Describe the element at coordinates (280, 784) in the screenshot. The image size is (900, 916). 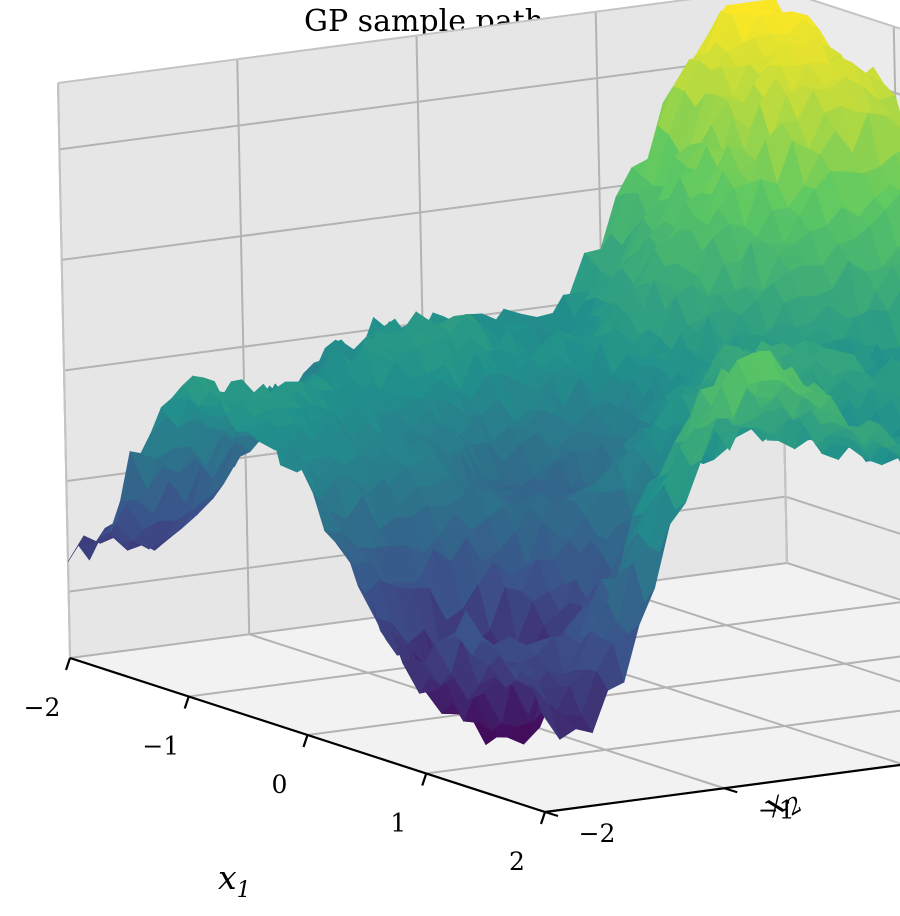
I see `x1-tick-label: 0` at that location.